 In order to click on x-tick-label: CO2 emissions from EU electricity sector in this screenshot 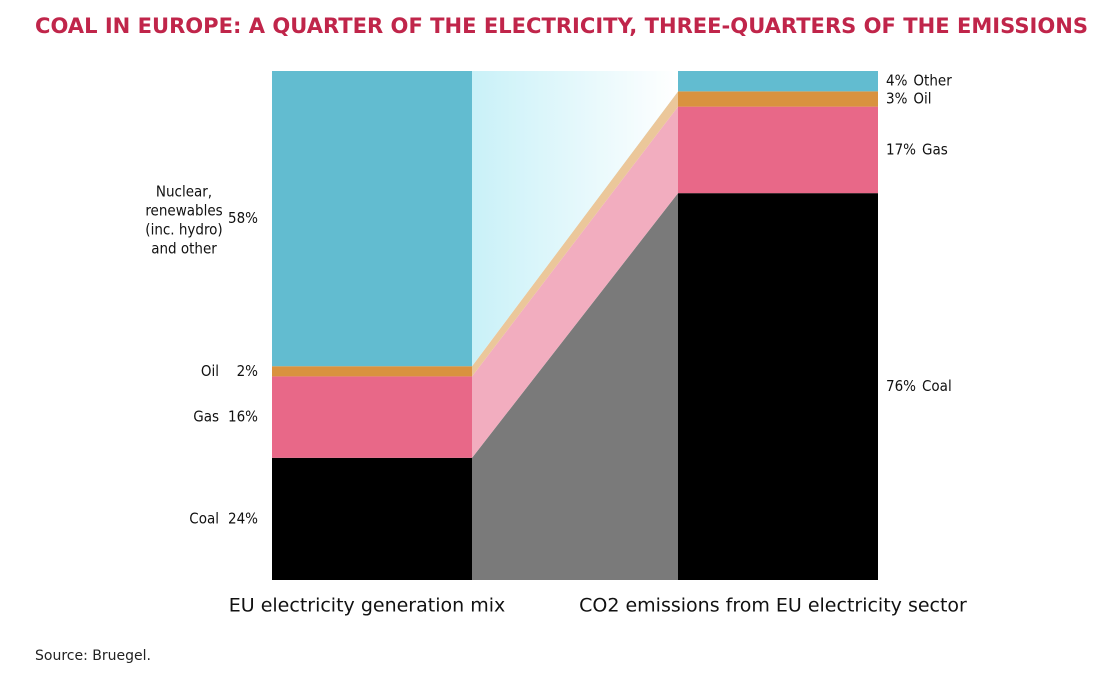, I will do `click(773, 606)`.